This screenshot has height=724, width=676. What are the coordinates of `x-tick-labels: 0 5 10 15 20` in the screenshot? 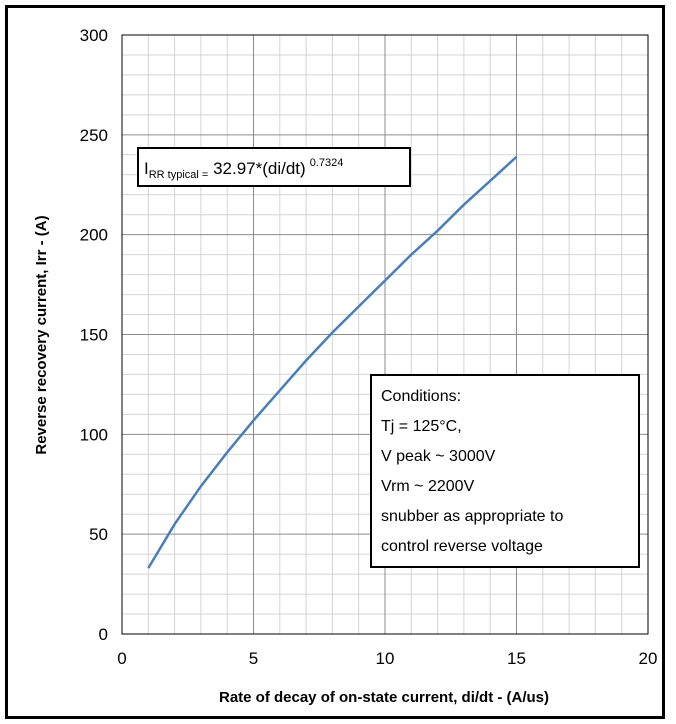 It's located at (387, 658).